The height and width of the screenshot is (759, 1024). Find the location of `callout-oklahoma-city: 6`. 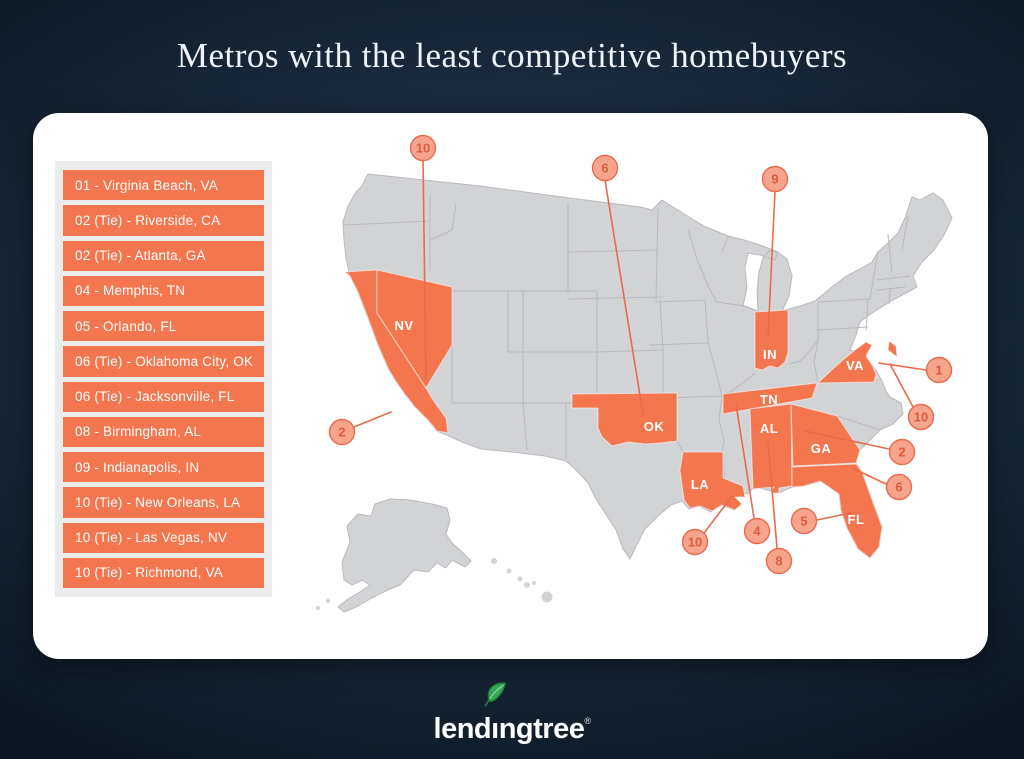

callout-oklahoma-city: 6 is located at coordinates (605, 168).